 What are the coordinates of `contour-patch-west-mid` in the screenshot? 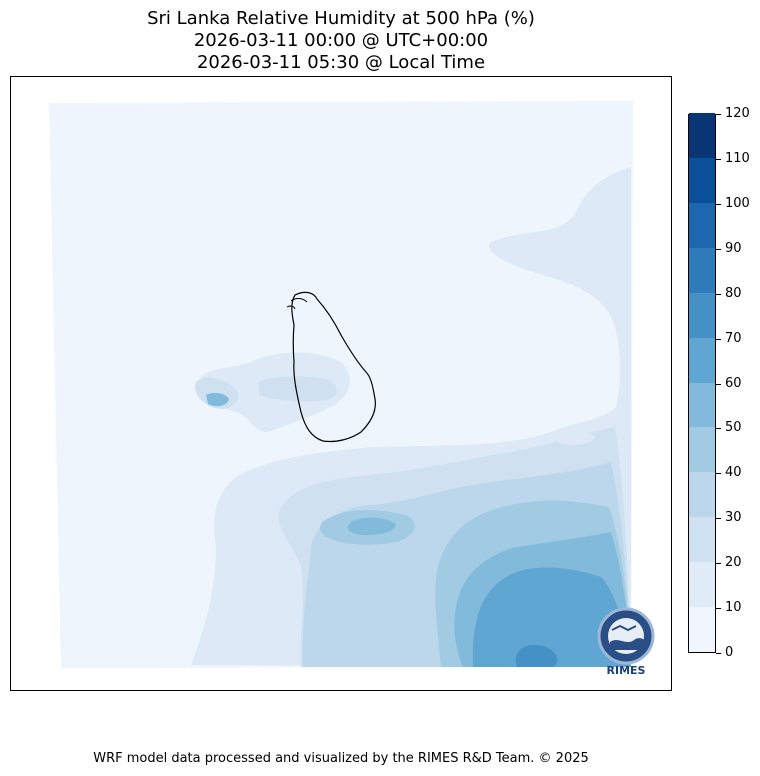 It's located at (266, 392).